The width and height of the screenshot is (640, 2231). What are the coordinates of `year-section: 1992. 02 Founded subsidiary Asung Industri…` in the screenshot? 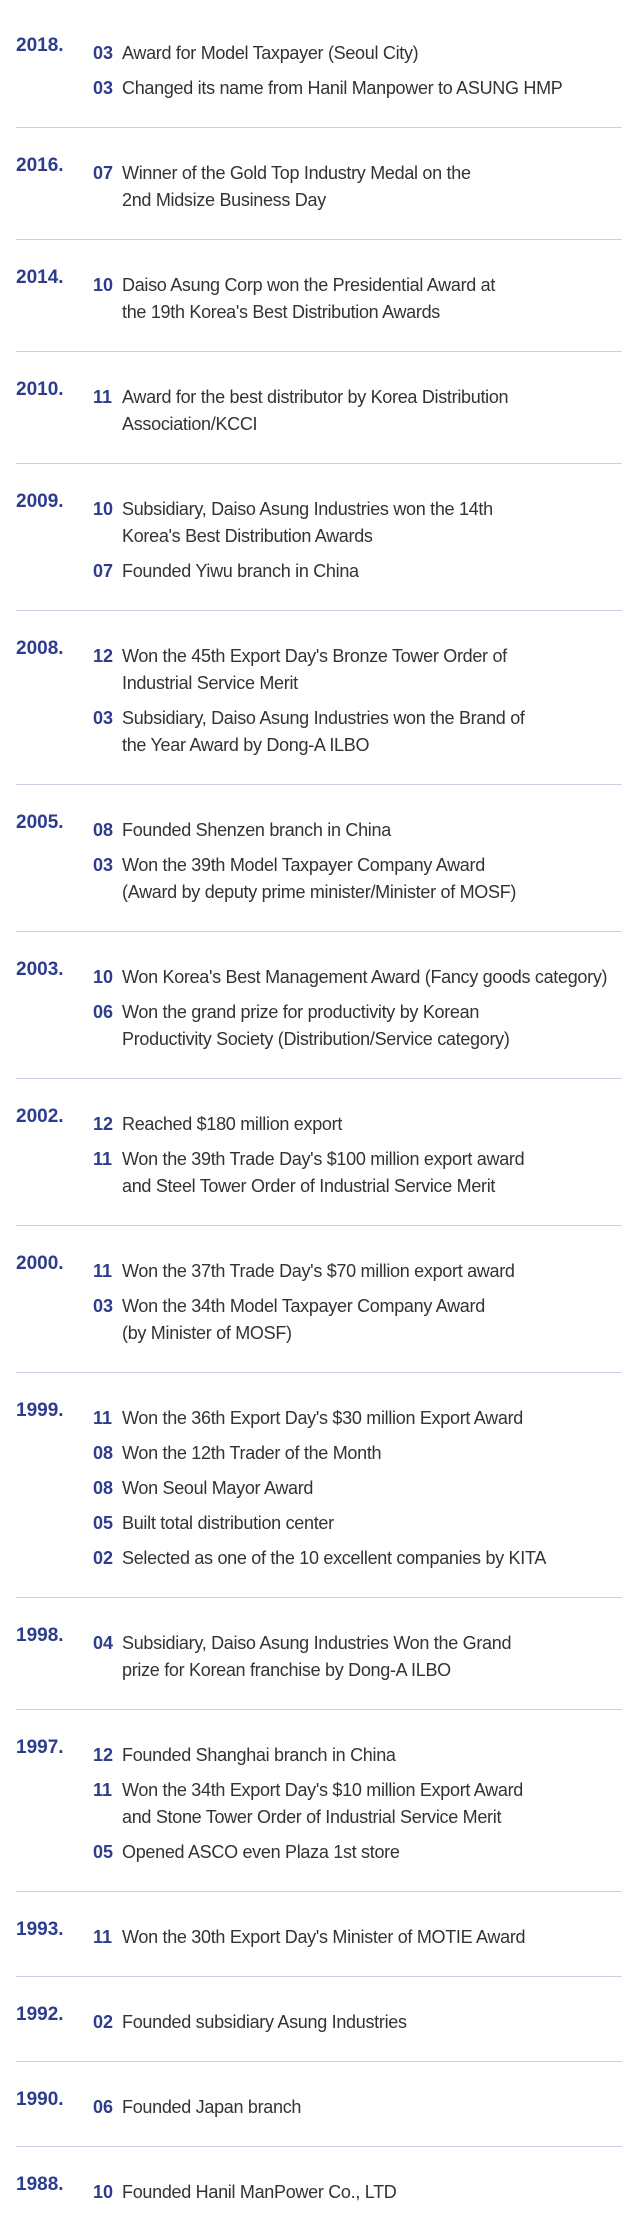 It's located at (319, 2018).